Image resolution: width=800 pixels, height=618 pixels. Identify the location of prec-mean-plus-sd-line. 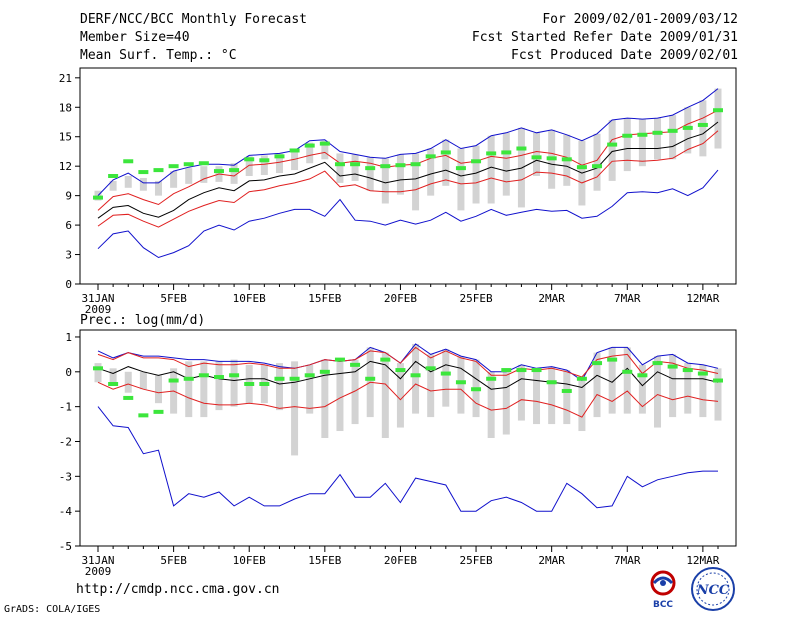
(408, 362).